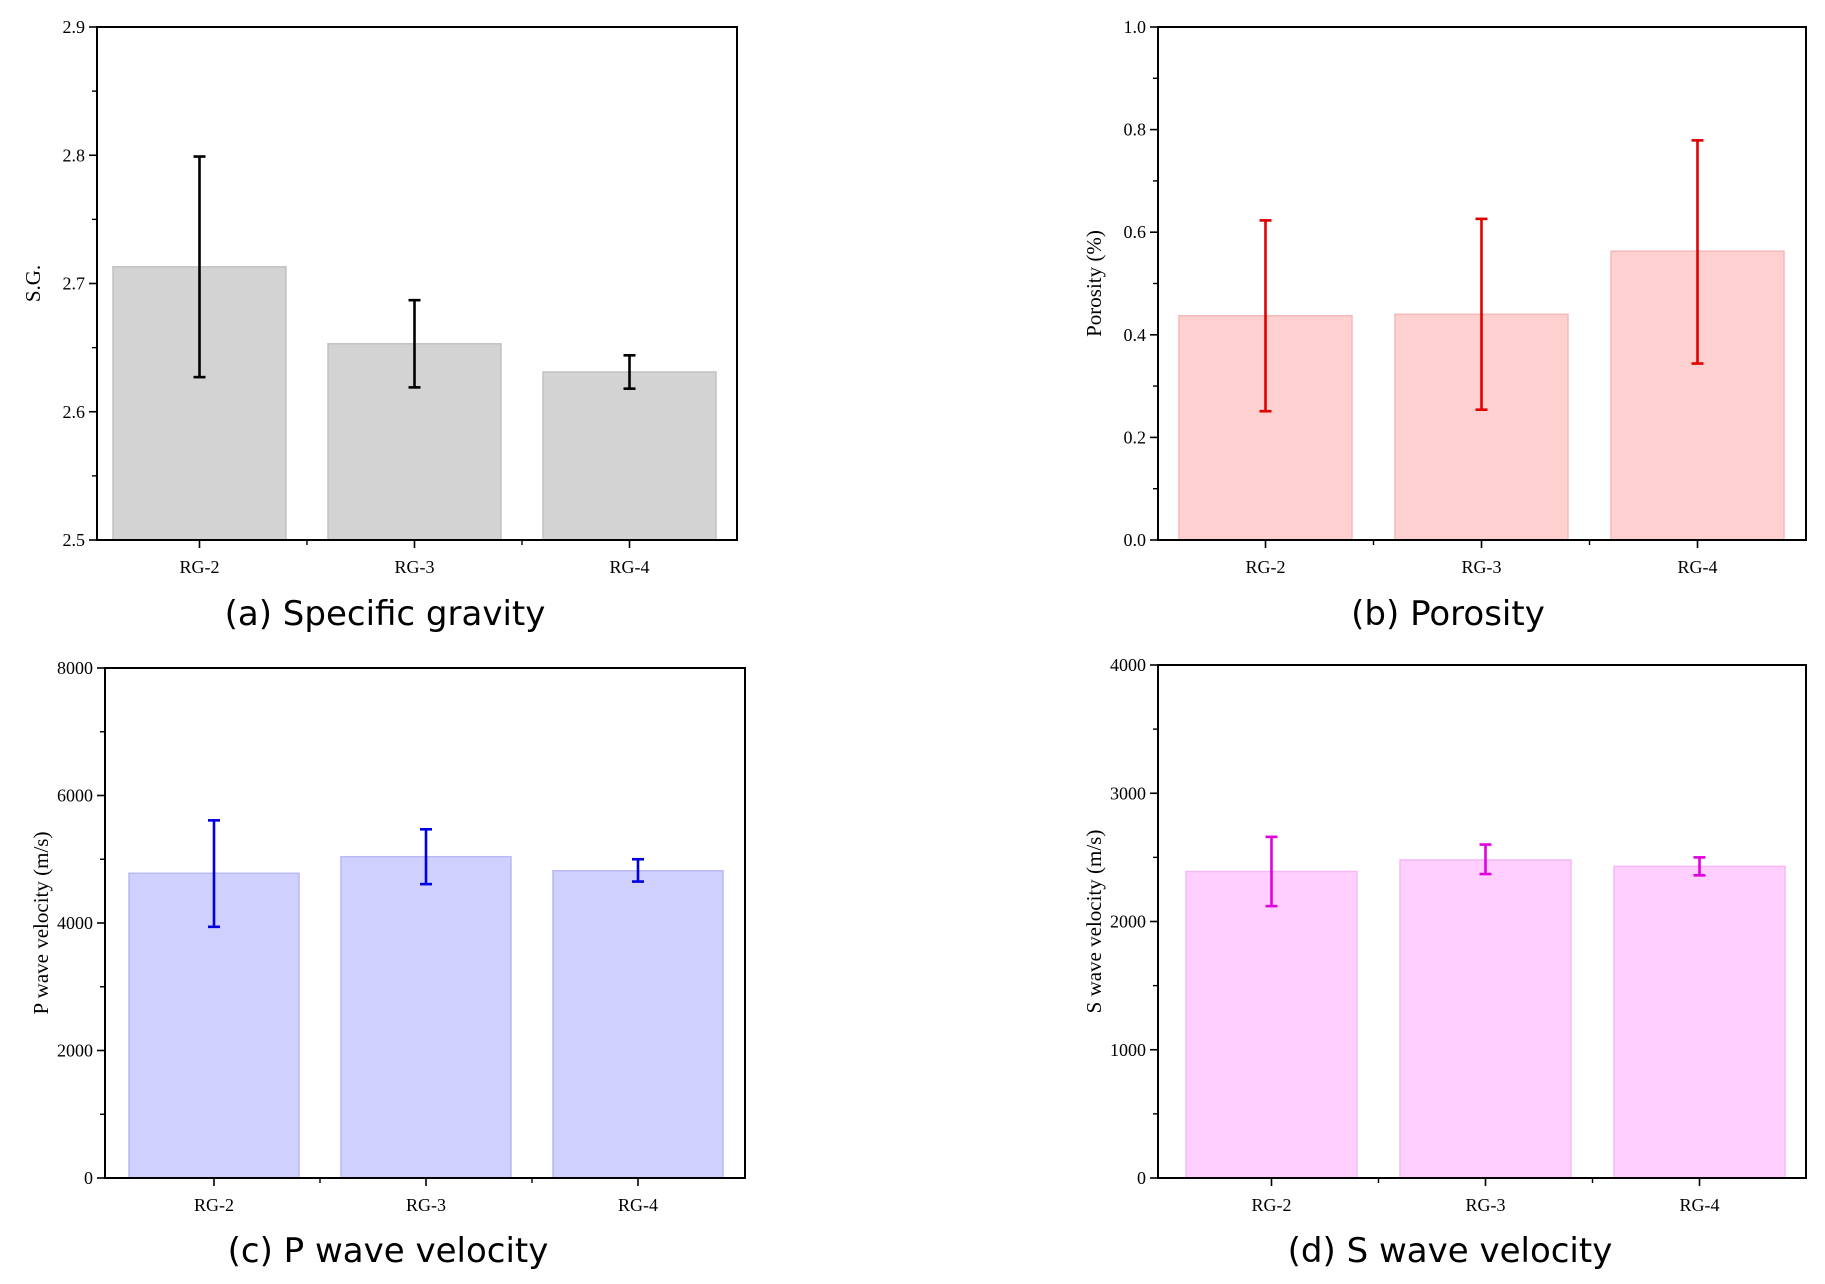  Describe the element at coordinates (1135, 335) in the screenshot. I see `y-tick-label: 0.4` at that location.